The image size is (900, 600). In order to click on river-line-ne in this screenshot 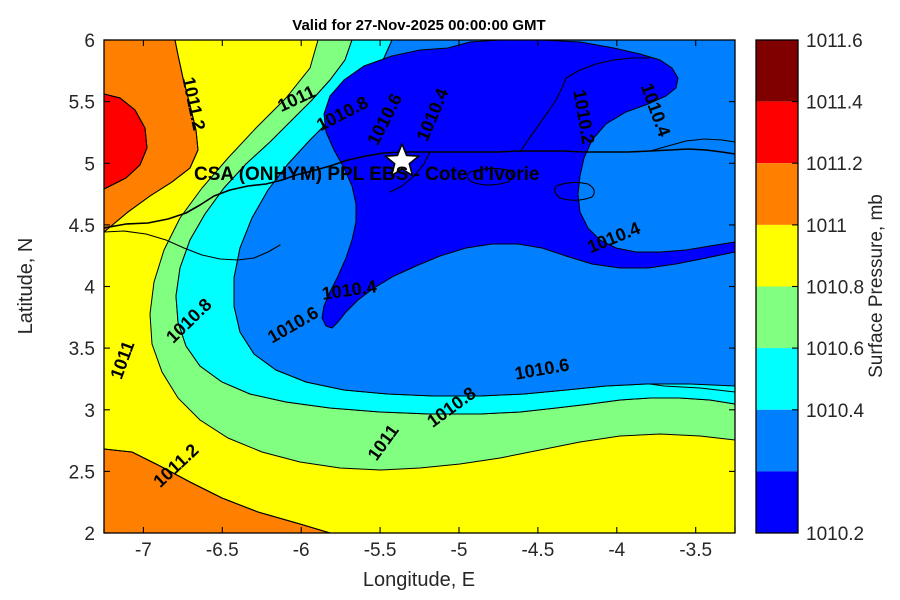, I will do `click(543, 115)`.